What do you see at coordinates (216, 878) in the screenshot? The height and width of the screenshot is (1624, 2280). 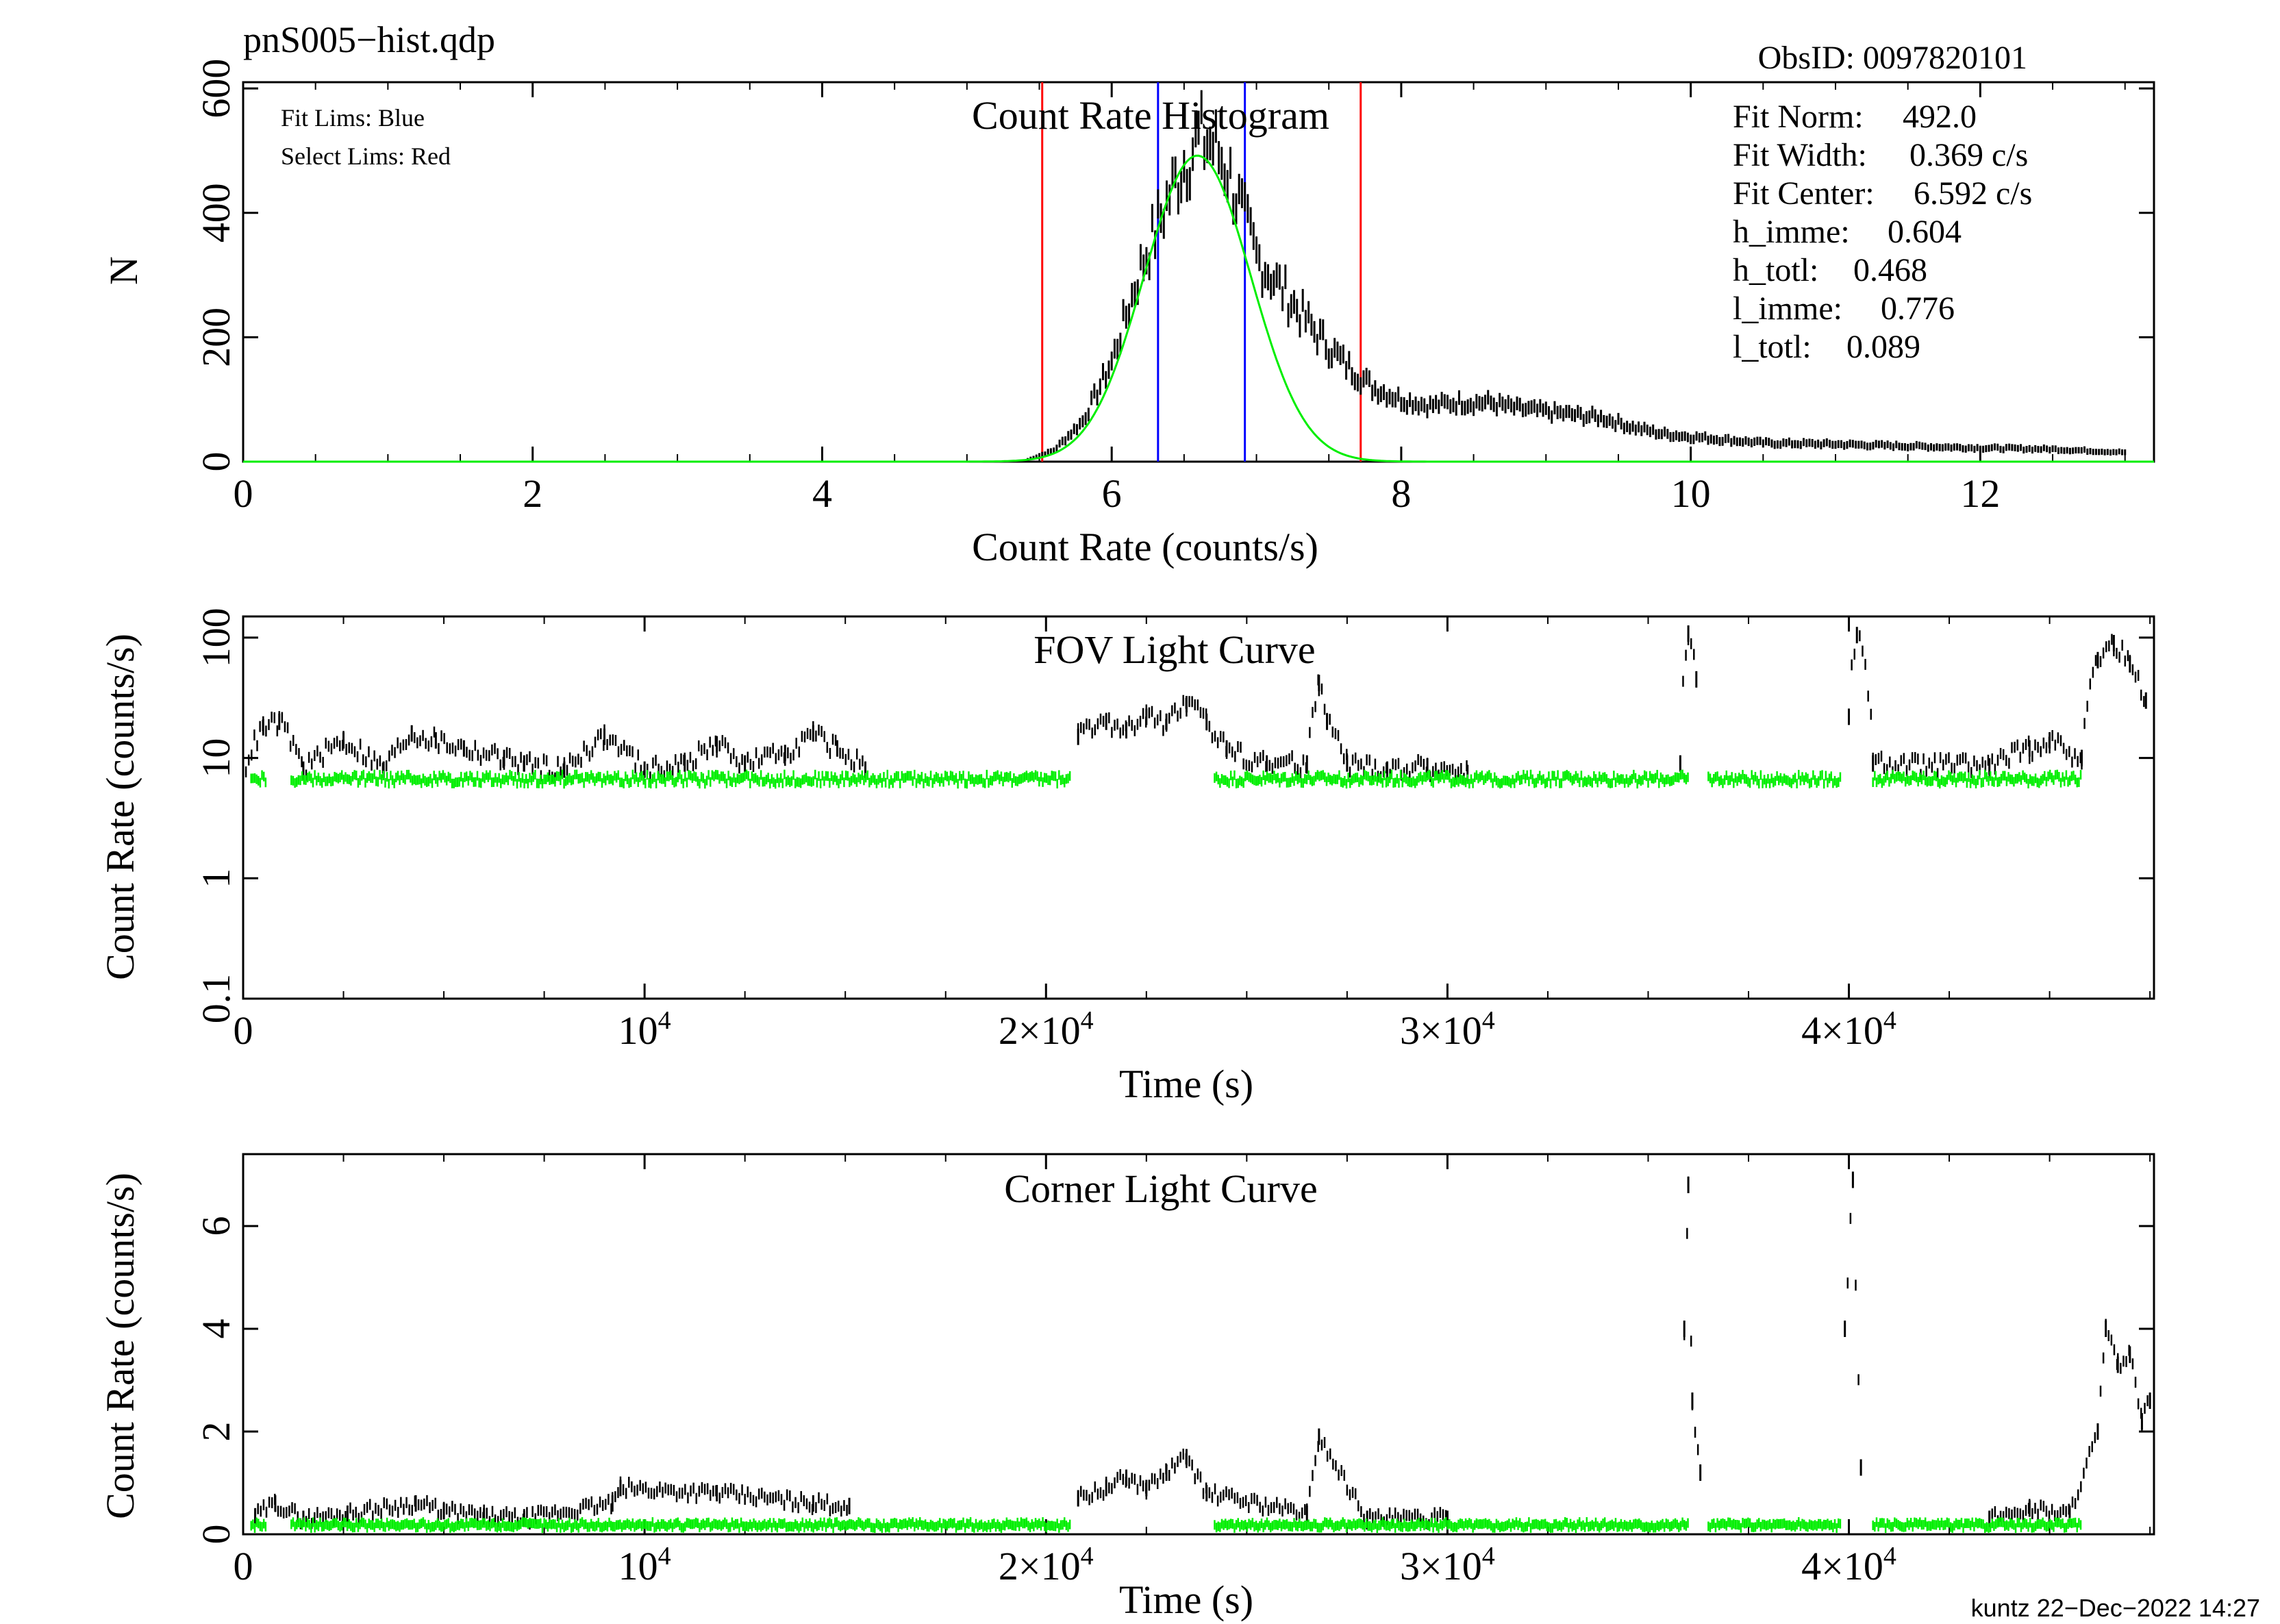 I see `y-tick-label: 1` at bounding box center [216, 878].